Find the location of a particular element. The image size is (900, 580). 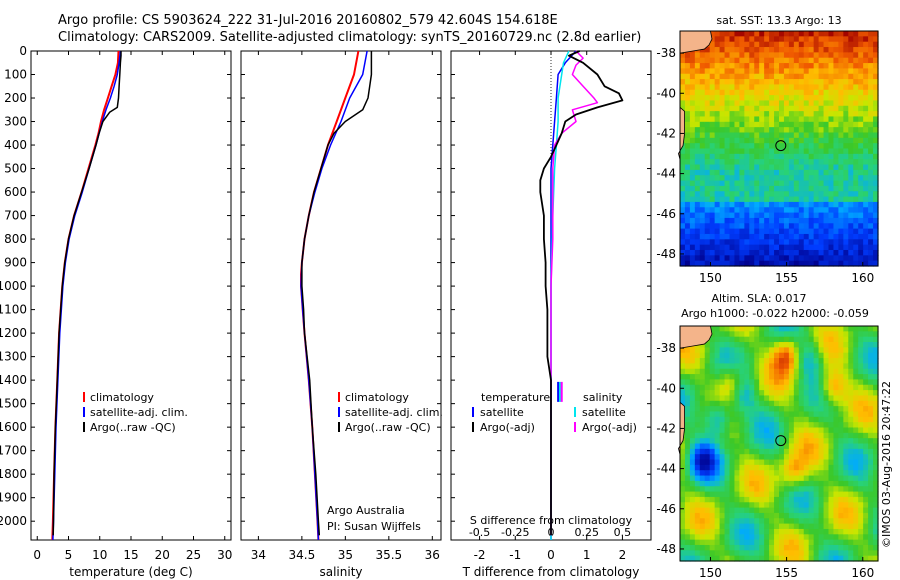

diff-s-legend-label: satellite is located at coordinates (604, 412).